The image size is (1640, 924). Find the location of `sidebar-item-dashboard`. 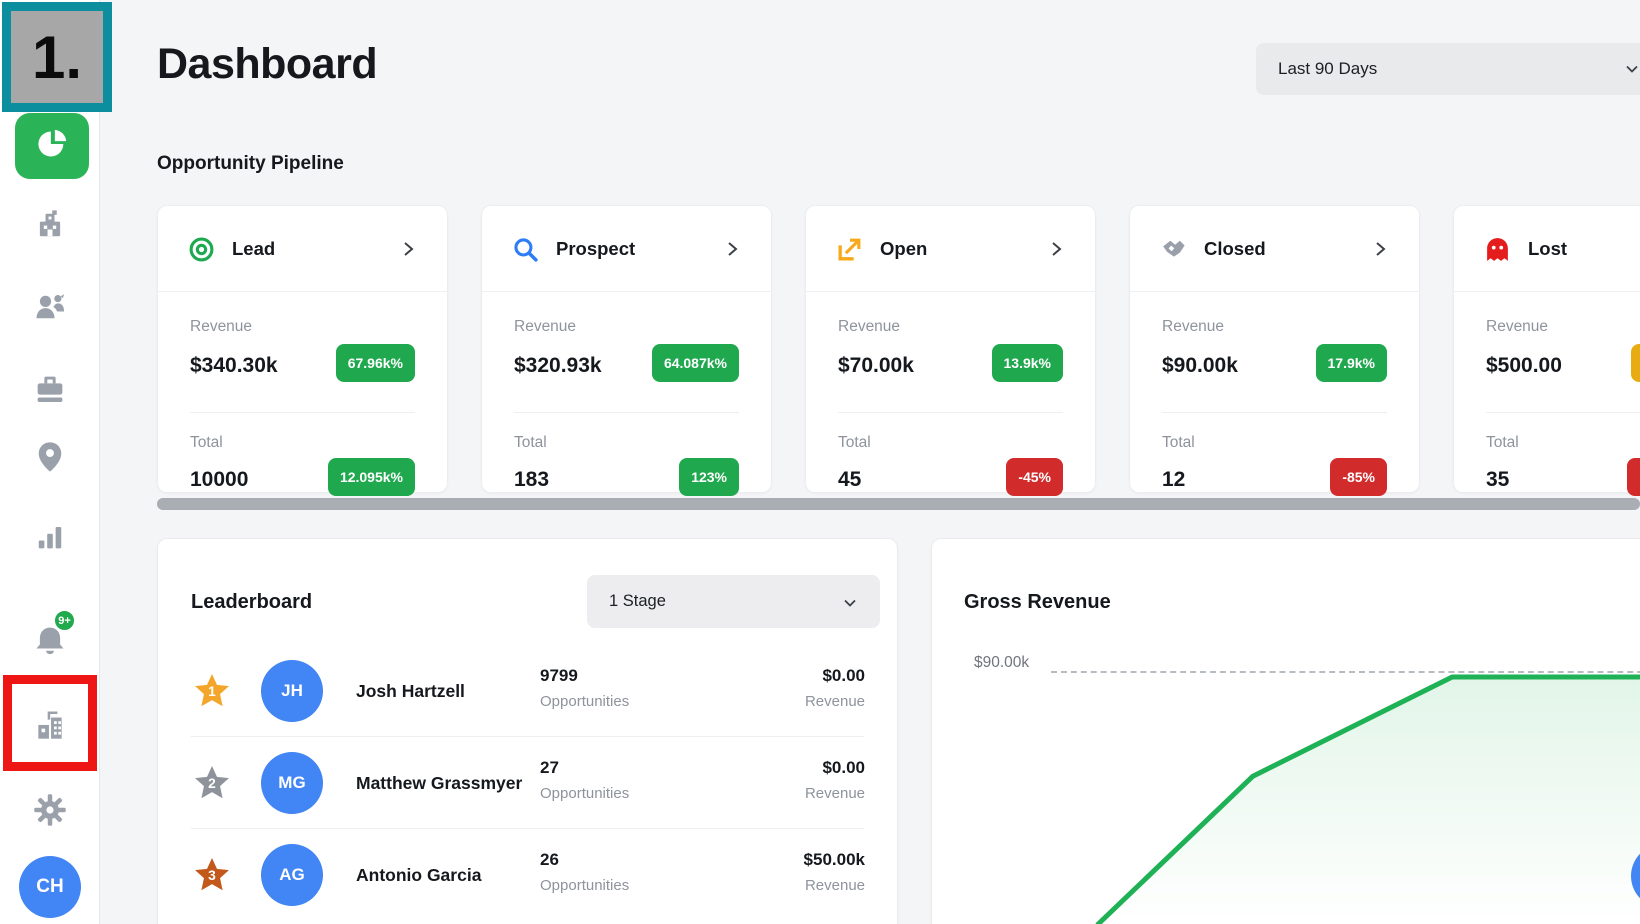

sidebar-item-dashboard is located at coordinates (52, 146).